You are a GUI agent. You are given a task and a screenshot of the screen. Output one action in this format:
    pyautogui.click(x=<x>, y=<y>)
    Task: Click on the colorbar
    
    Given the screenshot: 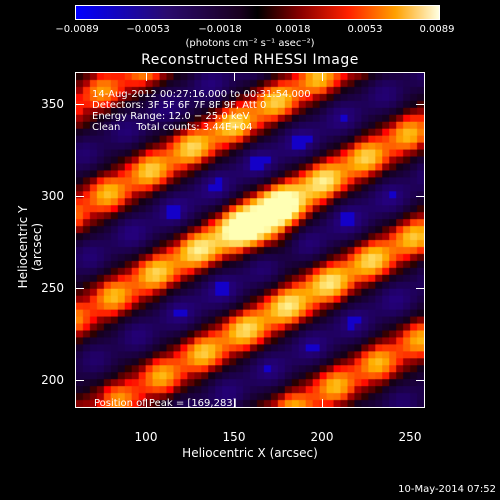 What is the action you would take?
    pyautogui.click(x=257, y=12)
    